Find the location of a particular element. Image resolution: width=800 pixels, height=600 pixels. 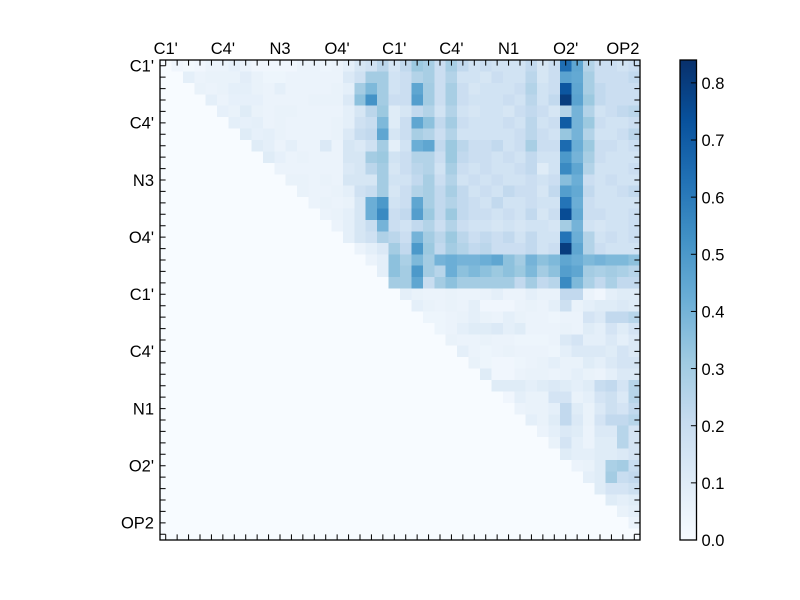

svg-text: 0.0 is located at coordinates (713, 541).